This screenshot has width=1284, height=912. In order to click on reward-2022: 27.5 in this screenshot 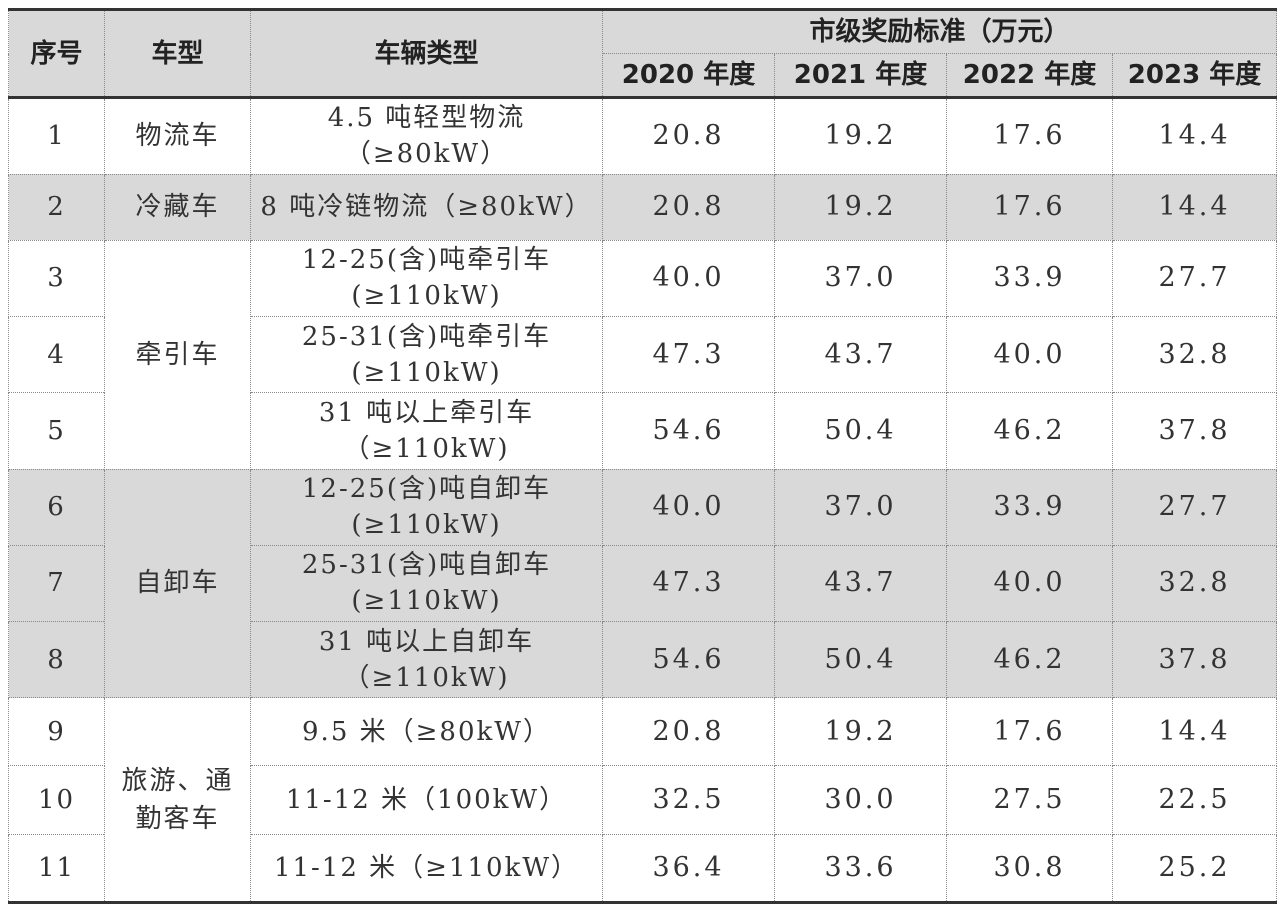, I will do `click(1029, 800)`.